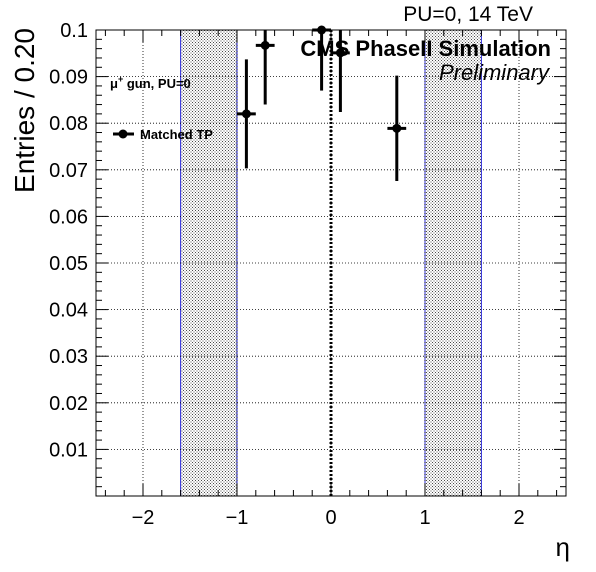  Describe the element at coordinates (68, 240) in the screenshot. I see `y-tick-labels: 0.01 0.02 0.03 0.04 0.05 0.06 0.07 0.08 0.09 0.1` at that location.